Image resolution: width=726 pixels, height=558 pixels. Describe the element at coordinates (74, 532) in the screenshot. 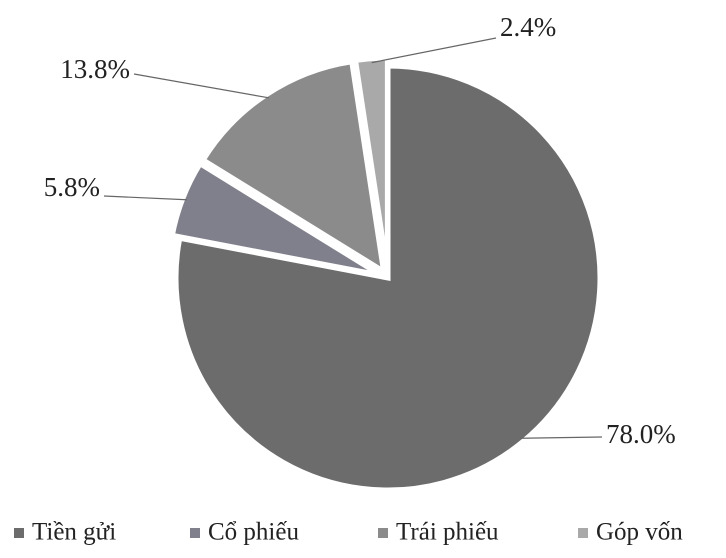

I see `legend-label: Tiền gửi` at that location.